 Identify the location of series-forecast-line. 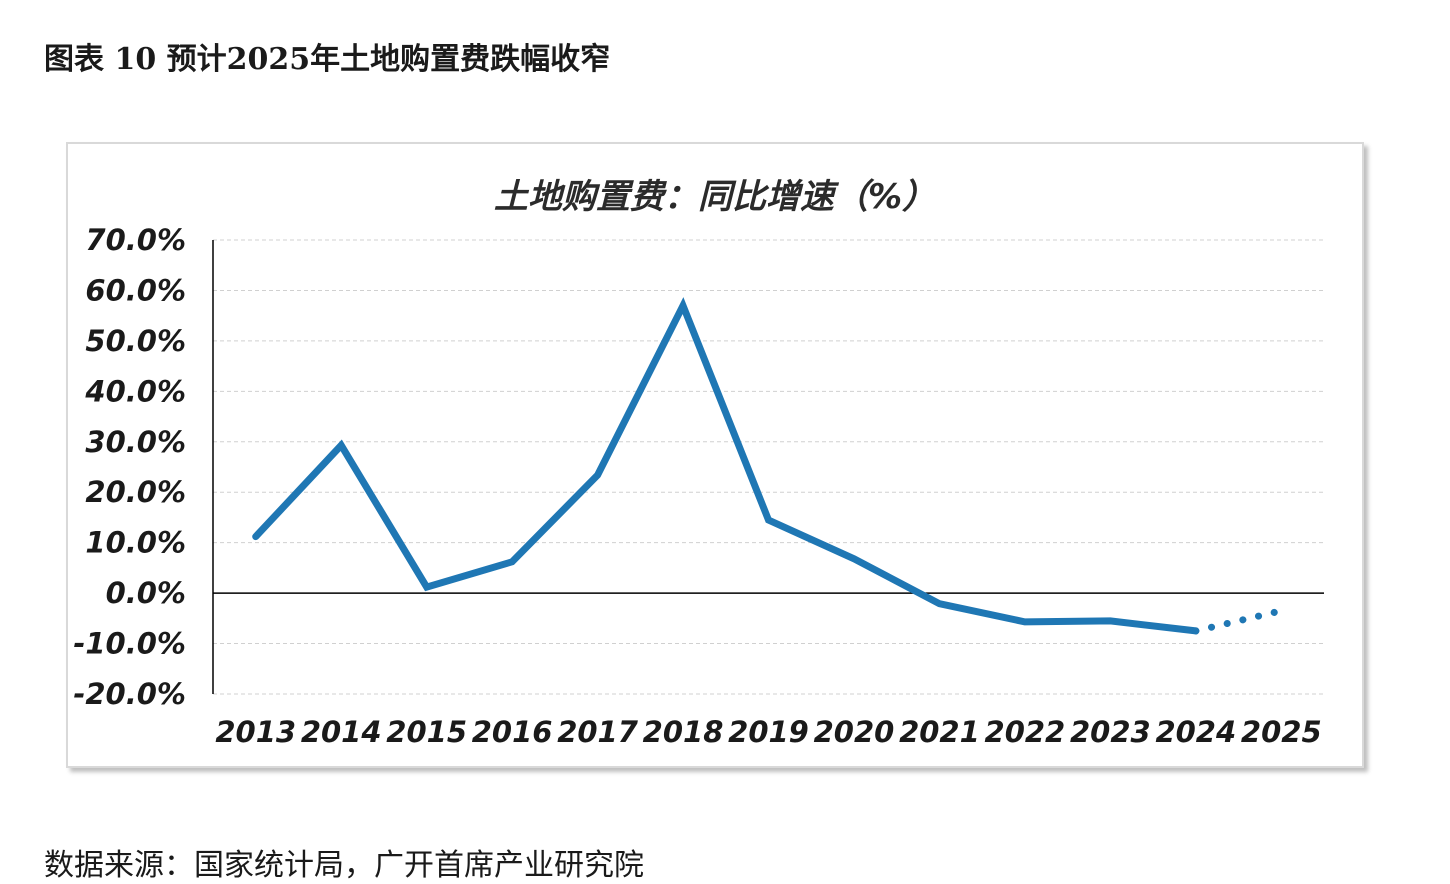
(1238, 621).